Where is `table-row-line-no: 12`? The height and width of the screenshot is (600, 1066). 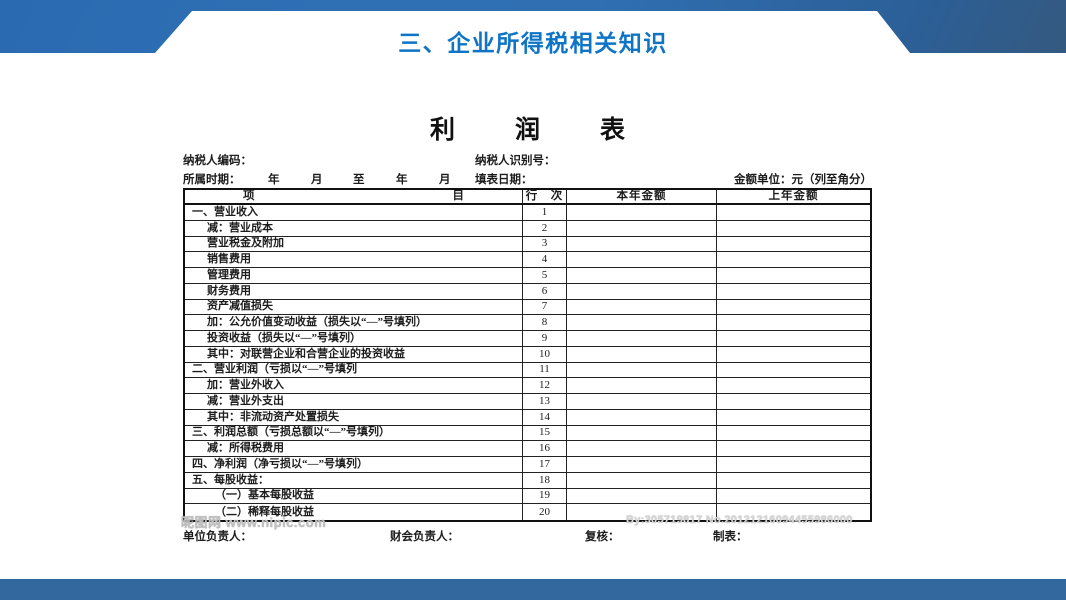 table-row-line-no: 12 is located at coordinates (545, 386).